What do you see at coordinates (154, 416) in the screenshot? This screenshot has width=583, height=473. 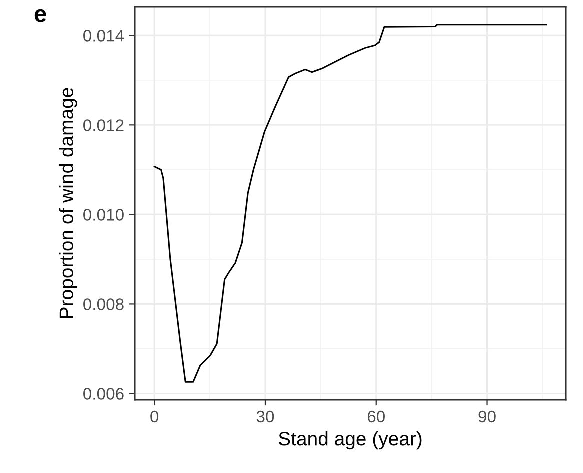 I see `x-tick-label: 0` at bounding box center [154, 416].